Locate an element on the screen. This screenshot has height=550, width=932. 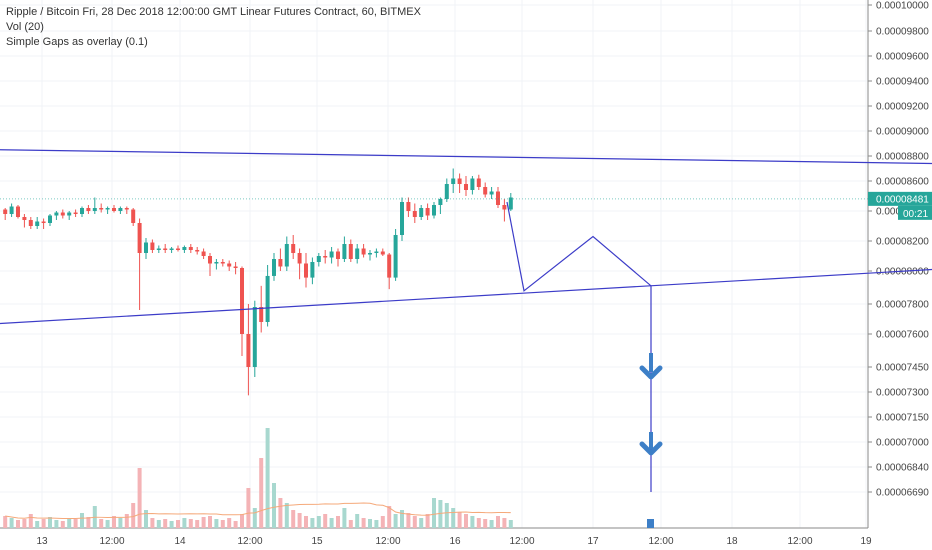
price-axis-label: 0.00007150 is located at coordinates (902, 418).